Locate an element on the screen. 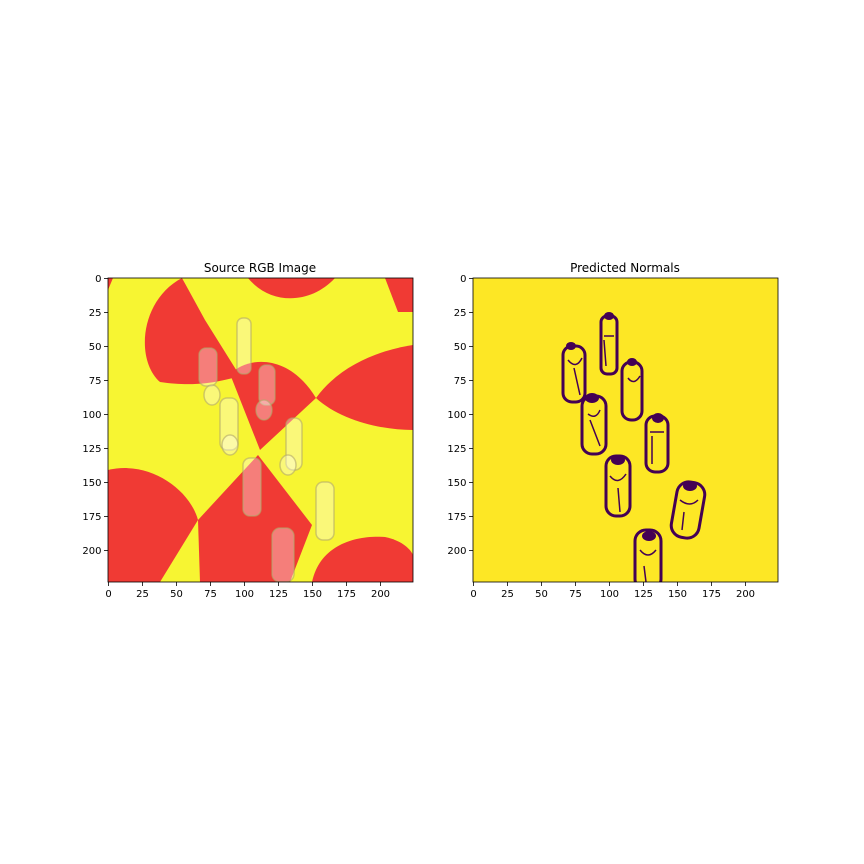 This screenshot has height=864, width=864. source-x-axis: 0 25 50 75 100 125 150 175 200 is located at coordinates (247, 591).